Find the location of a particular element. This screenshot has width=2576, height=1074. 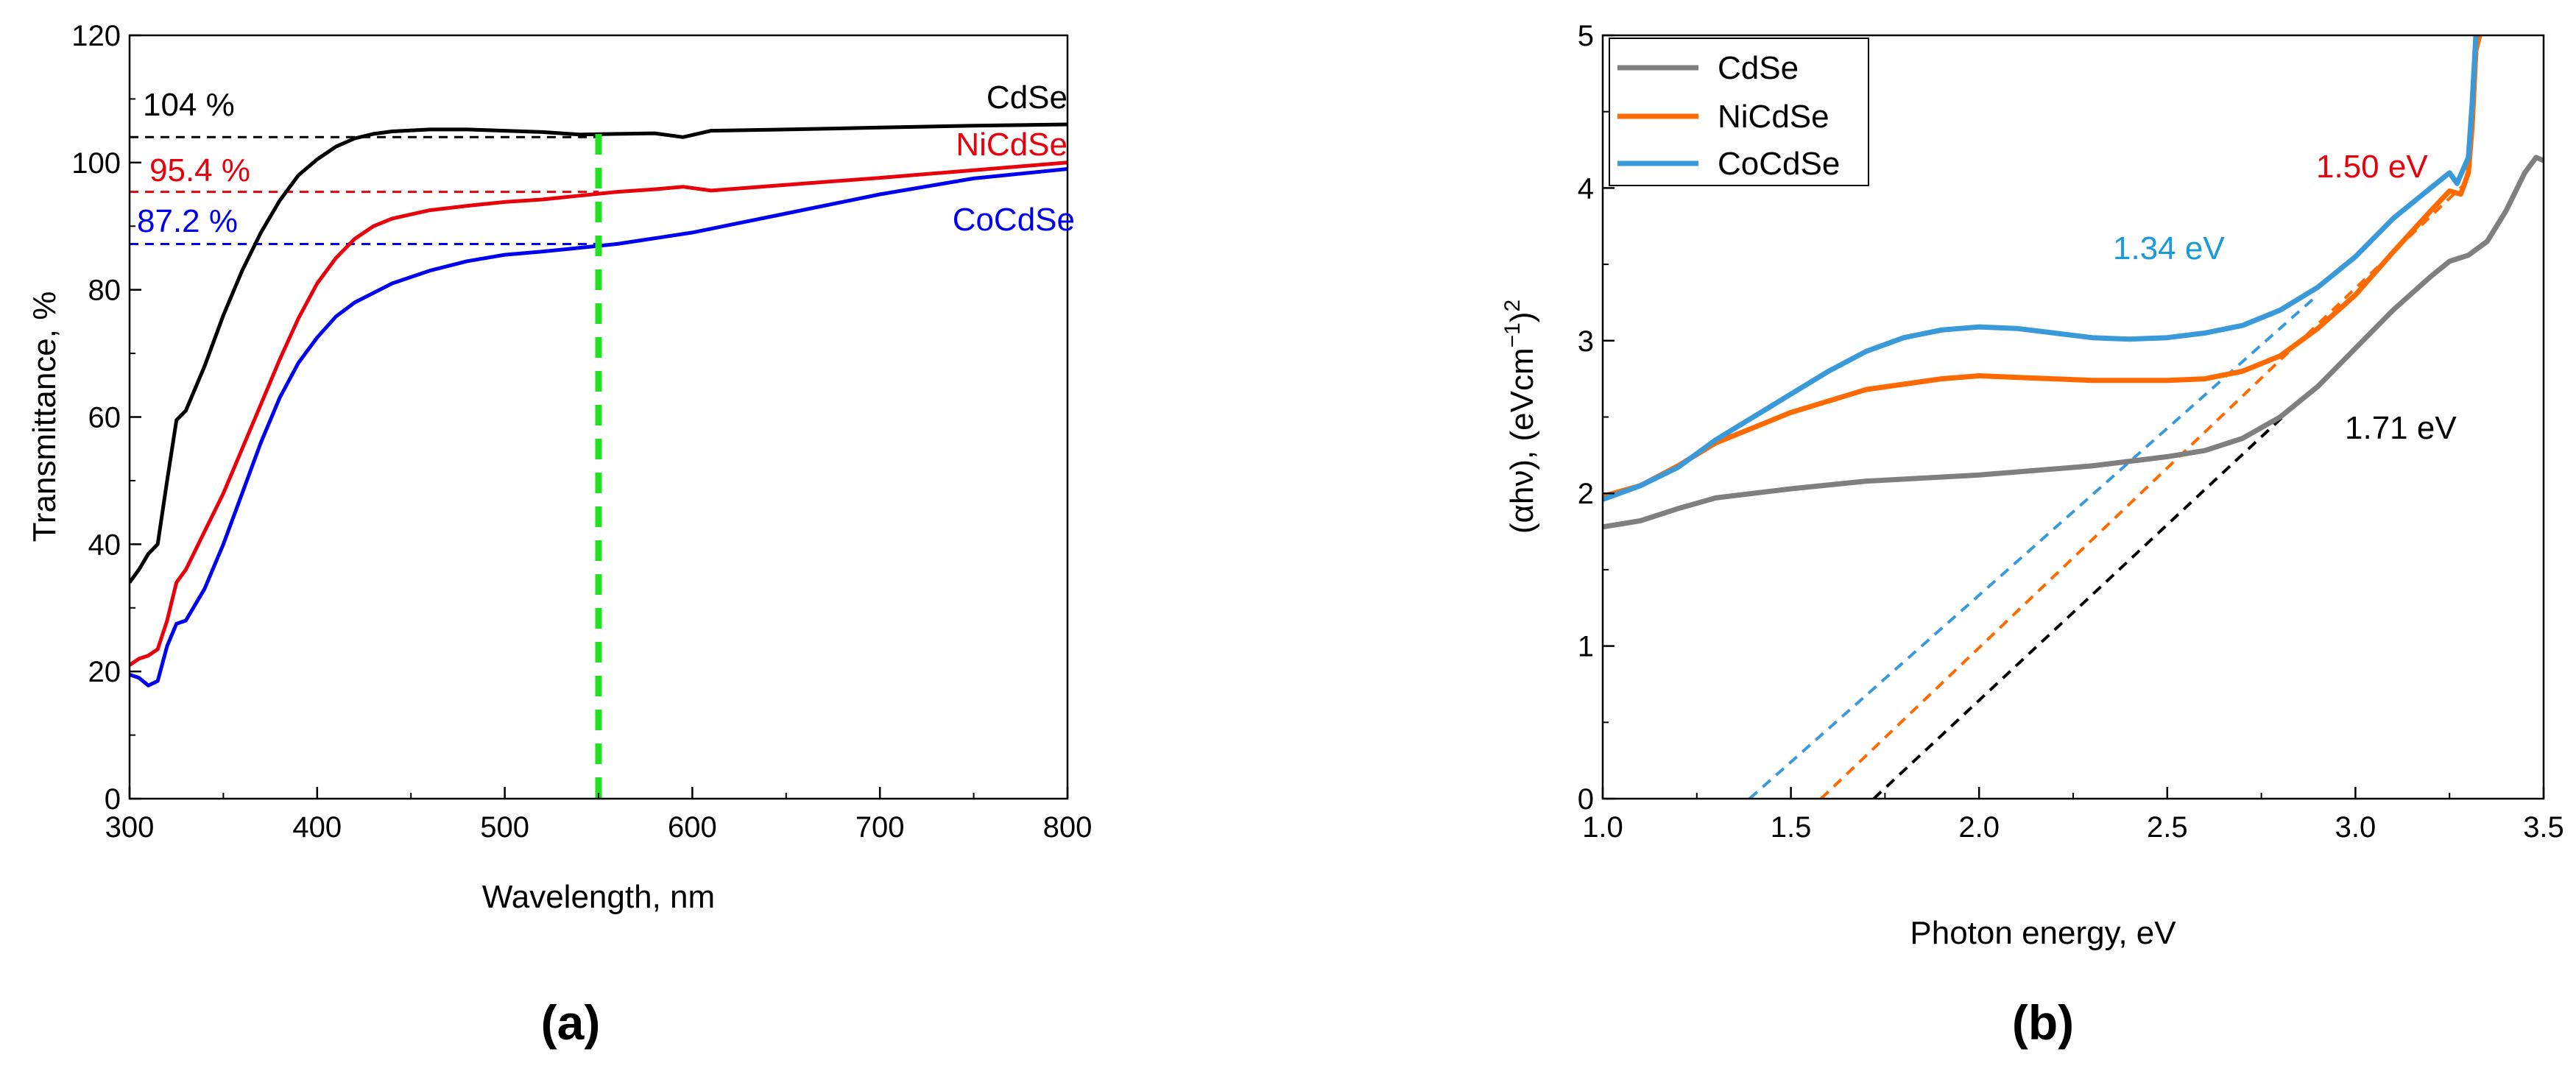

panel-b-series-cdse is located at coordinates (2073, 342).